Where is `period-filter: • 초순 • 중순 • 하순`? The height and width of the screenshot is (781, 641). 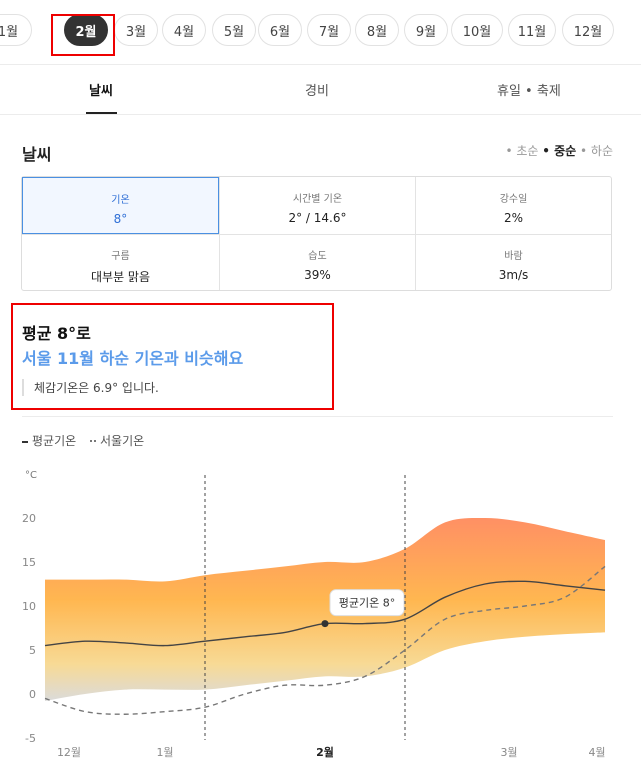 period-filter: • 초순 • 중순 • 하순 is located at coordinates (559, 150).